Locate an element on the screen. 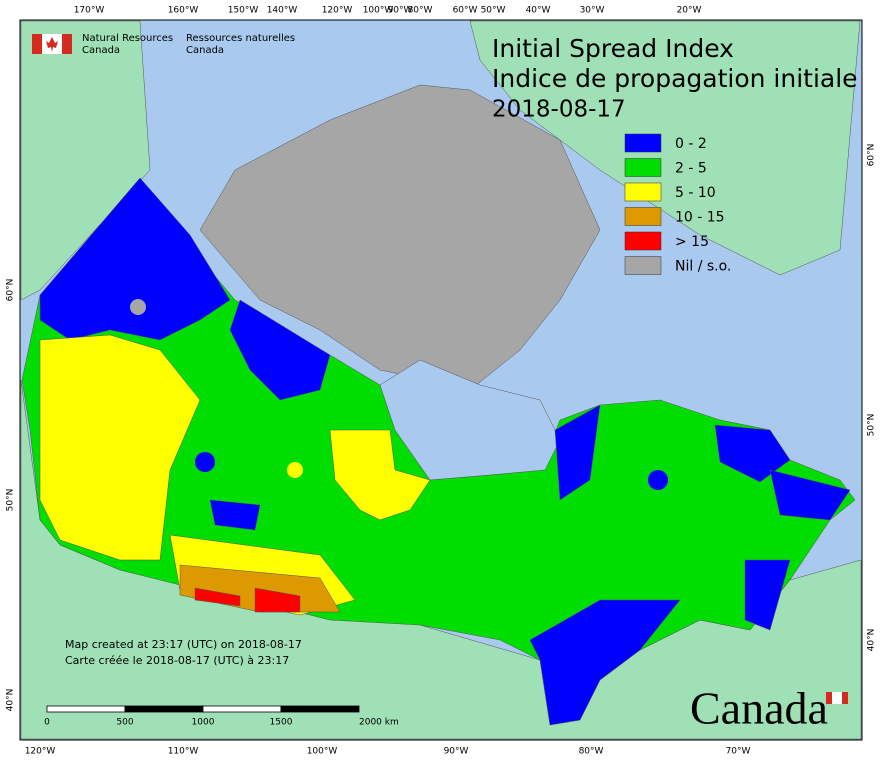  graticule-label: 70°W is located at coordinates (738, 752).